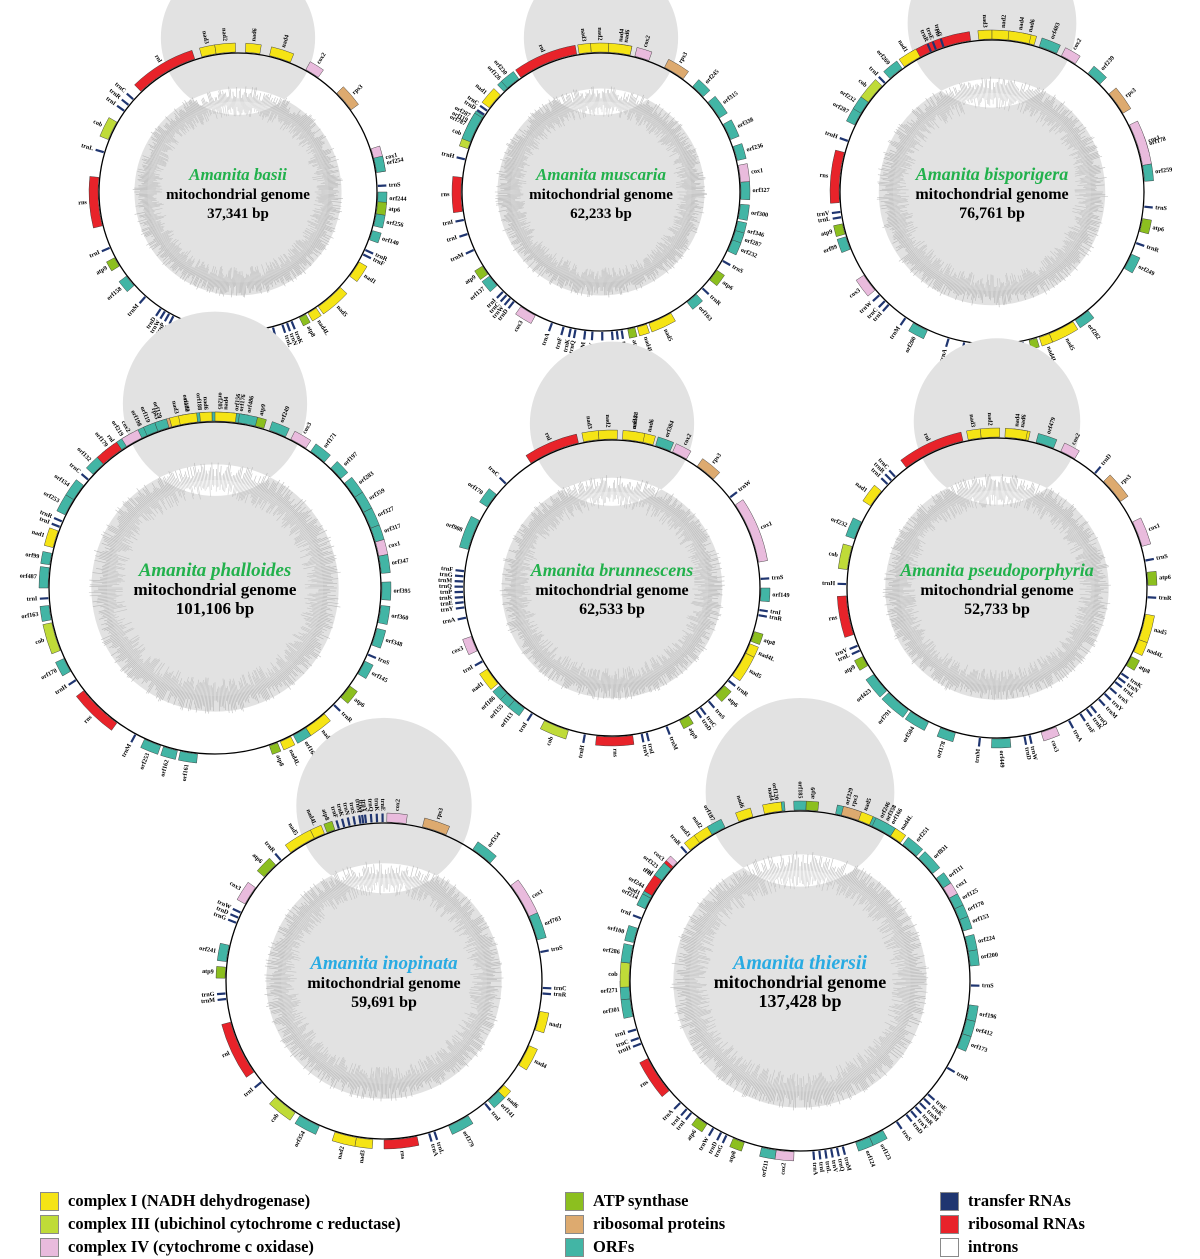 Image resolution: width=1200 pixels, height=1259 pixels. What do you see at coordinates (189, 1201) in the screenshot?
I see `legend-label: complex I (NADH dehydrogenase)` at bounding box center [189, 1201].